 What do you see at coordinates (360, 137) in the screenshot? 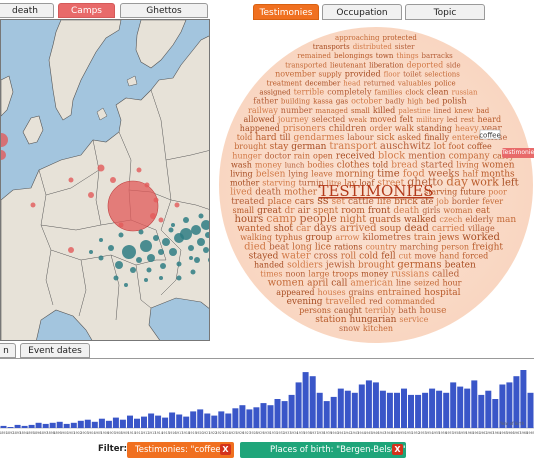
I see `cloud-word: labour` at bounding box center [360, 137].